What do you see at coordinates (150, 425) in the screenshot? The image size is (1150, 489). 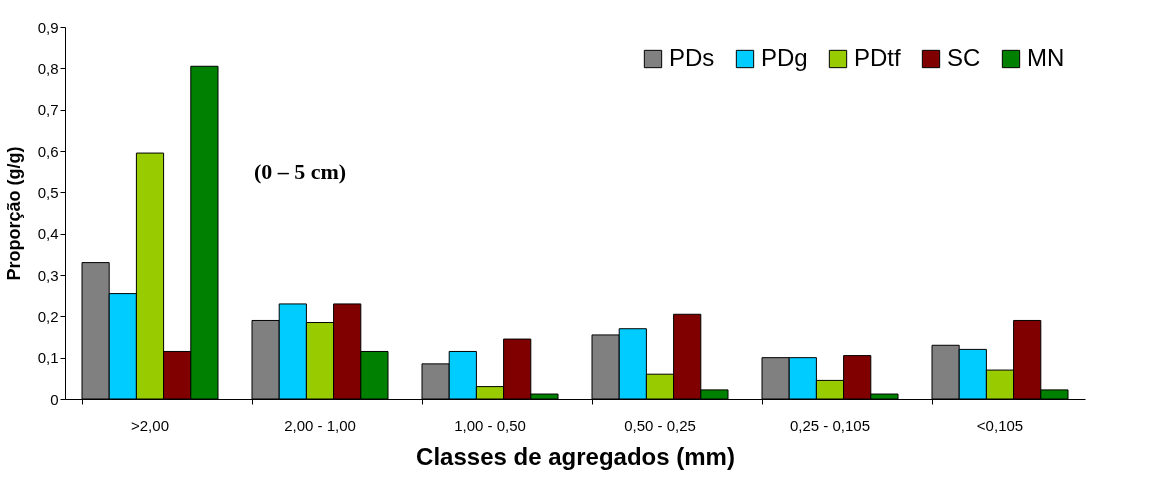 I see `x-tick-label: >2,00` at bounding box center [150, 425].